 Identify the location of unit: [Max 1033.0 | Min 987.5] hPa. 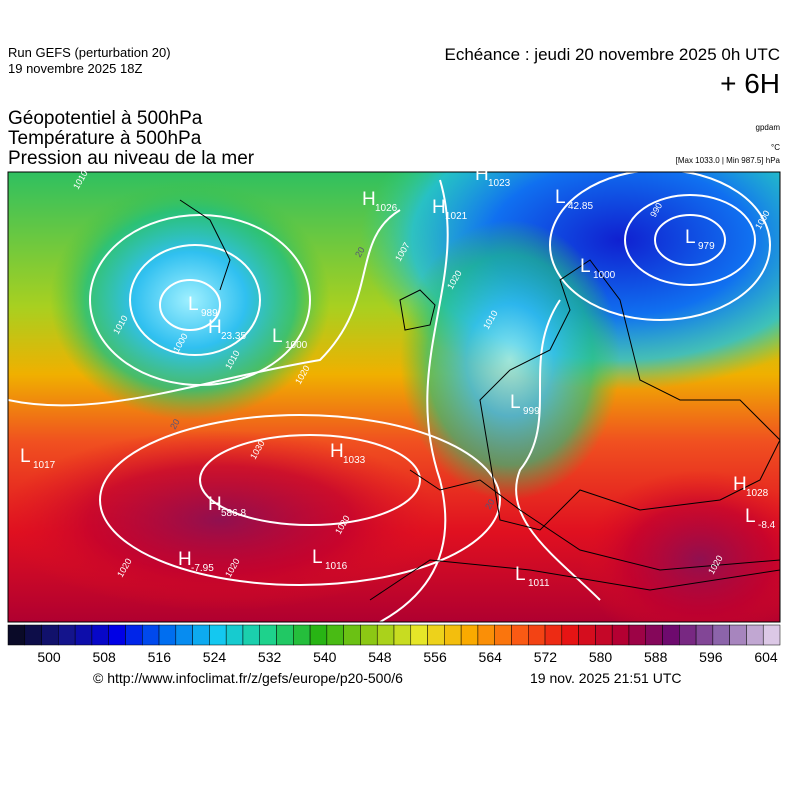
(727, 160).